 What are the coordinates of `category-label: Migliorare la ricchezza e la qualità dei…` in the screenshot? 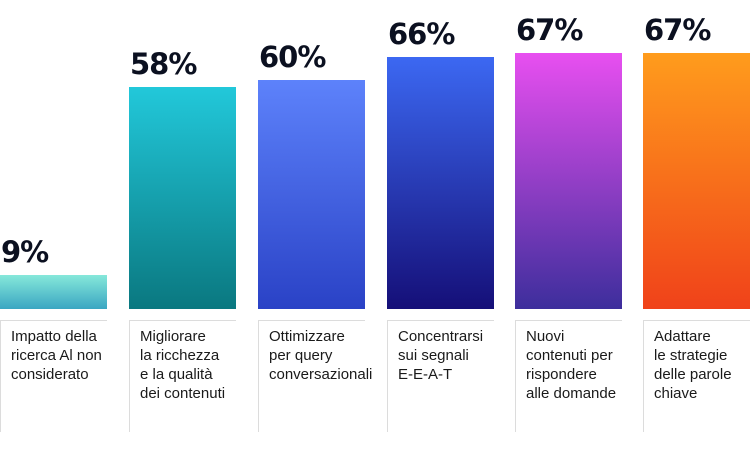 It's located at (182, 376).